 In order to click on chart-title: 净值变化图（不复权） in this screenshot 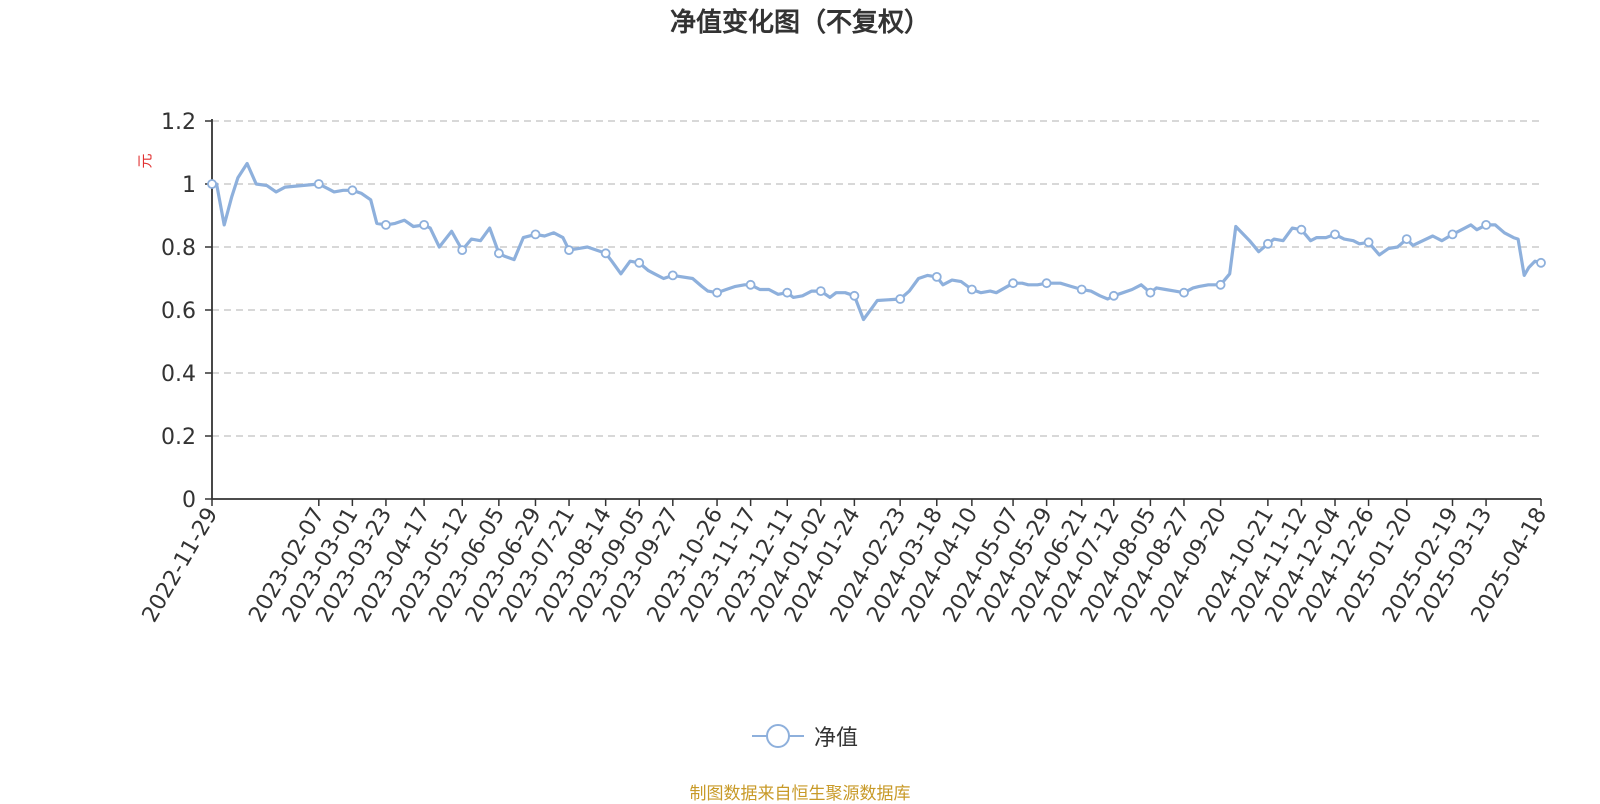, I will do `click(799, 23)`.